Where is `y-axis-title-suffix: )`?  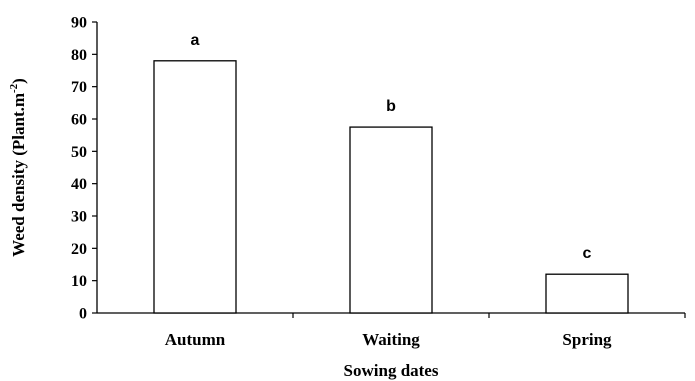
y-axis-title-suffix: ) is located at coordinates (18, 81).